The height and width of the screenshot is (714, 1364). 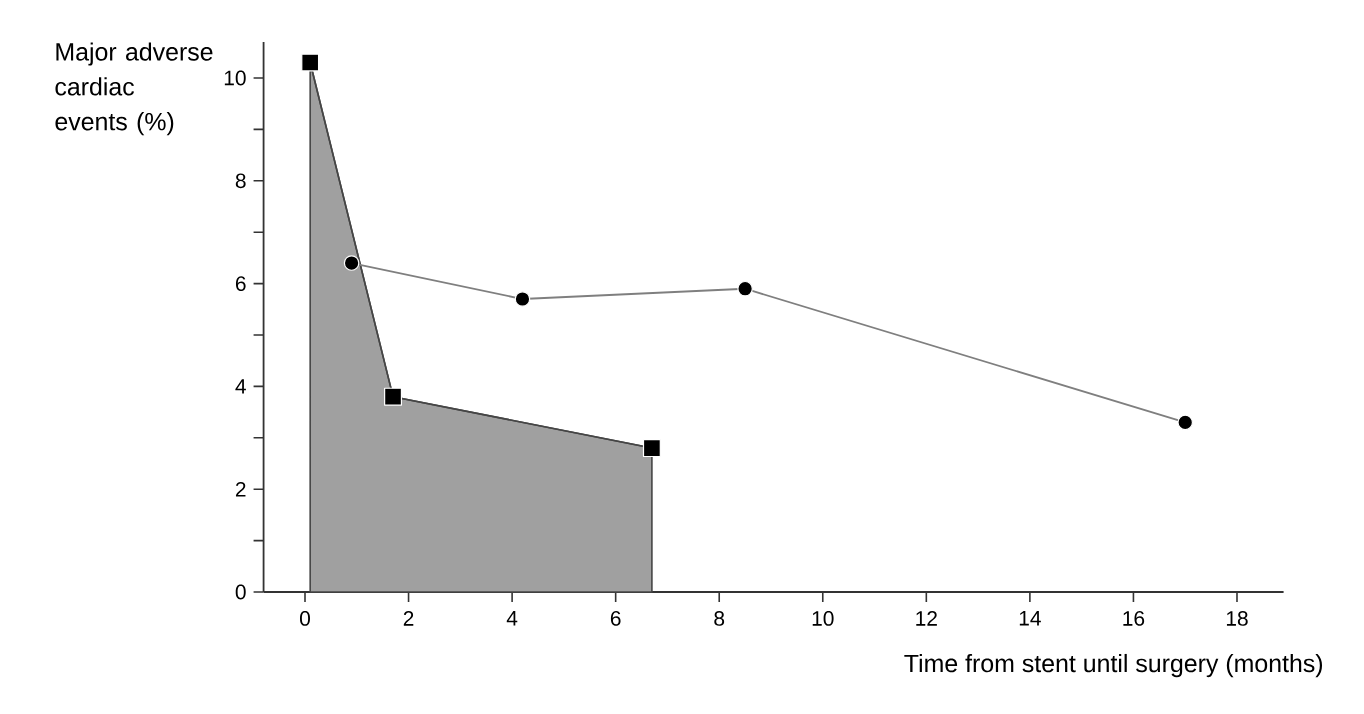 What do you see at coordinates (240, 592) in the screenshot?
I see `y-tick-label: 0` at bounding box center [240, 592].